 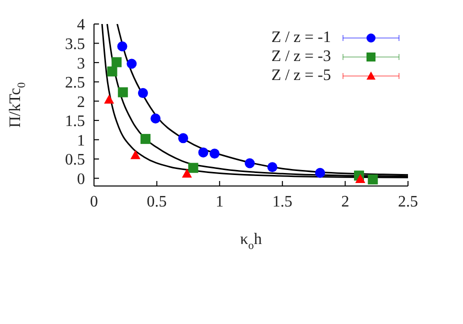 What do you see at coordinates (301, 57) in the screenshot?
I see `legend-label: Z / z = -3` at bounding box center [301, 57].